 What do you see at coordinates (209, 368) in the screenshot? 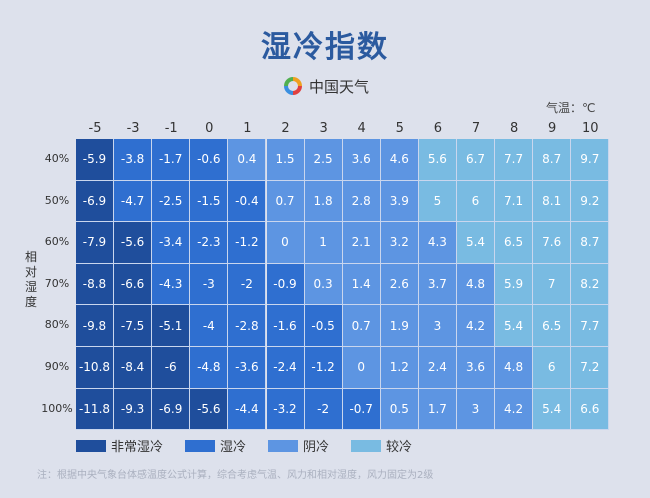
I see `heatmap-cell: -4.8` at bounding box center [209, 368].